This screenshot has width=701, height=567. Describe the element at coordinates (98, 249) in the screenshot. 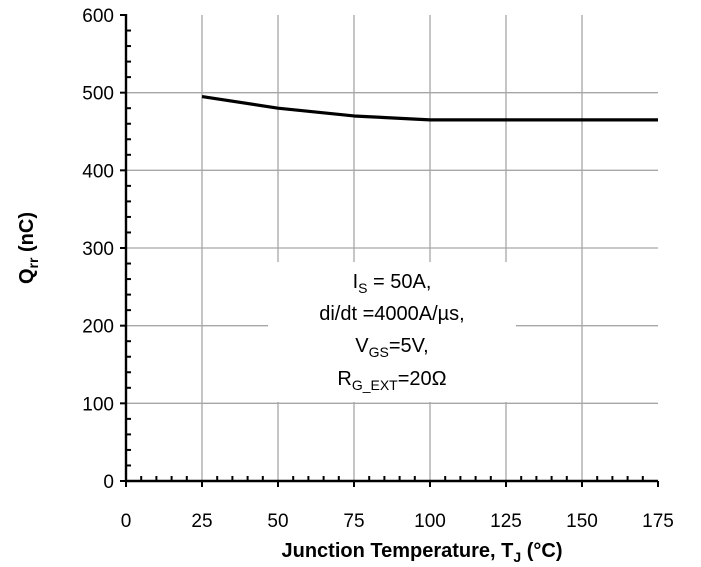

I see `y-tick-label: 300` at that location.